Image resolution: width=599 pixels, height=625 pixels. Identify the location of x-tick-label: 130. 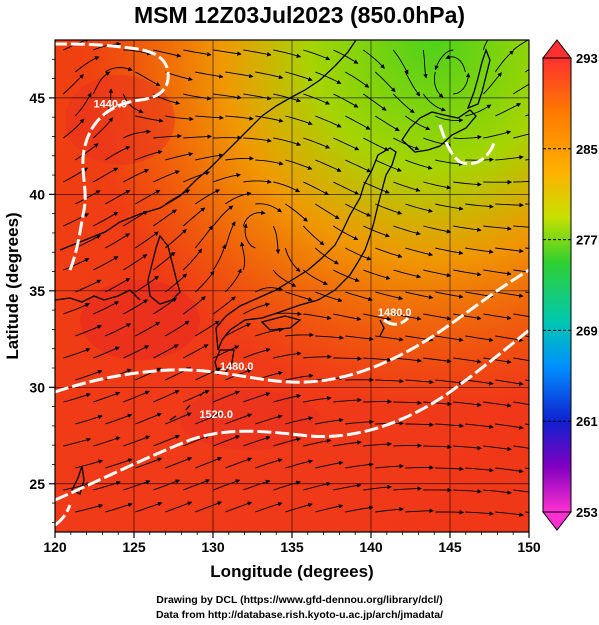
(213, 547).